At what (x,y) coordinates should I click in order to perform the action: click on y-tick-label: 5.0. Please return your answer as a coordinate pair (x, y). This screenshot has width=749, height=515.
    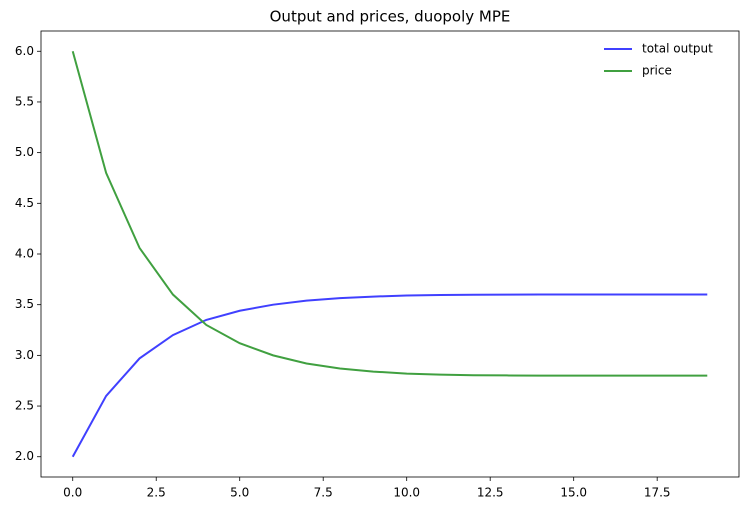
    Looking at the image, I should click on (24, 152).